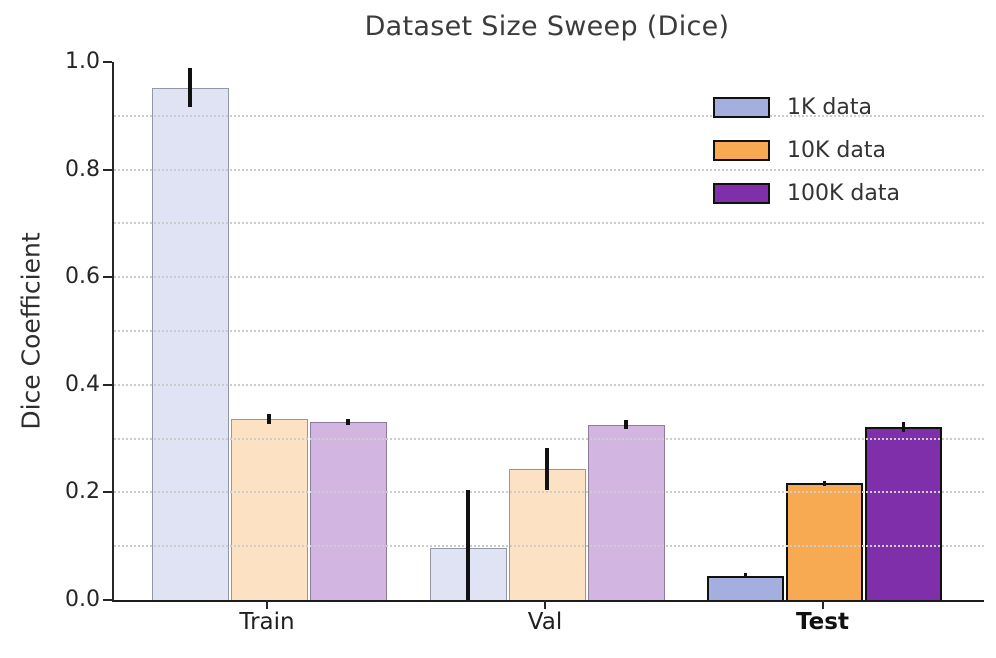 This screenshot has height=658, width=996. I want to click on y-tick-label: 0.4, so click(82, 384).